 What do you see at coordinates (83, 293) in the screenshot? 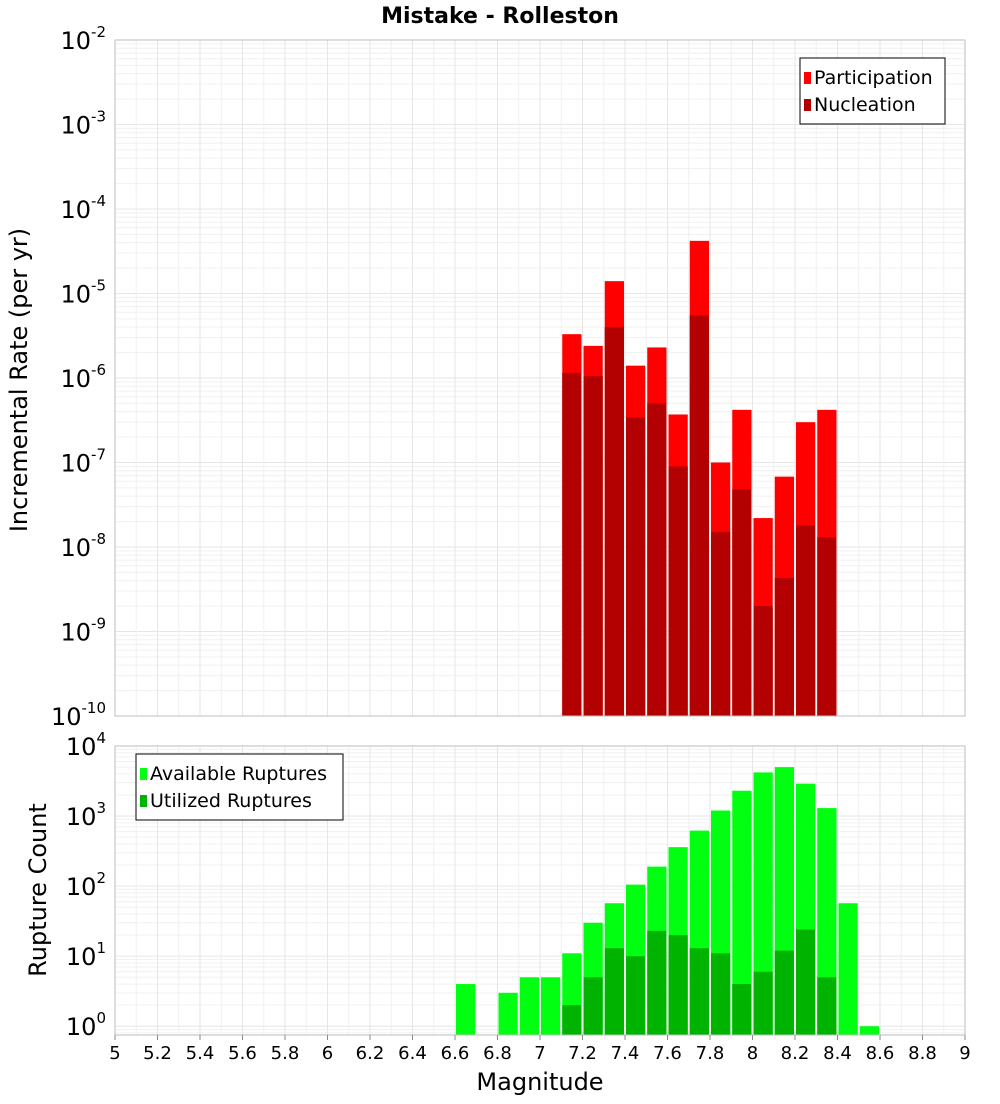
I see `top-y-tick-label: 10⁻⁵` at bounding box center [83, 293].